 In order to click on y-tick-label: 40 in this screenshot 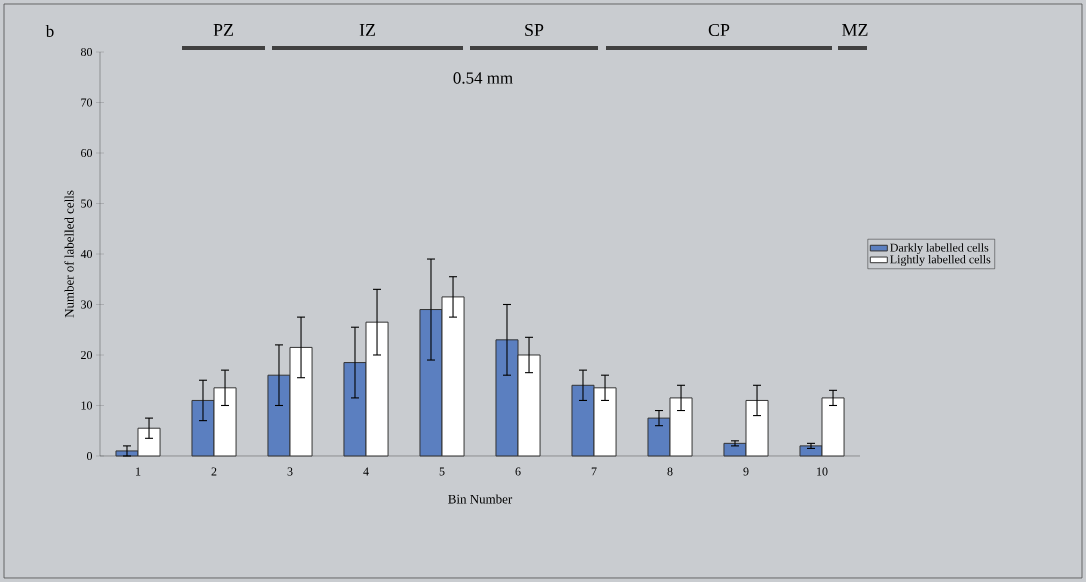, I will do `click(86, 254)`.